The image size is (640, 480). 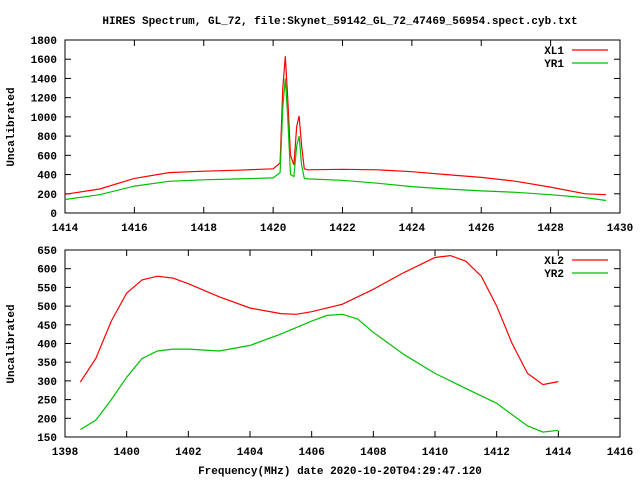 I want to click on y-tick-label: 1600, so click(x=44, y=61).